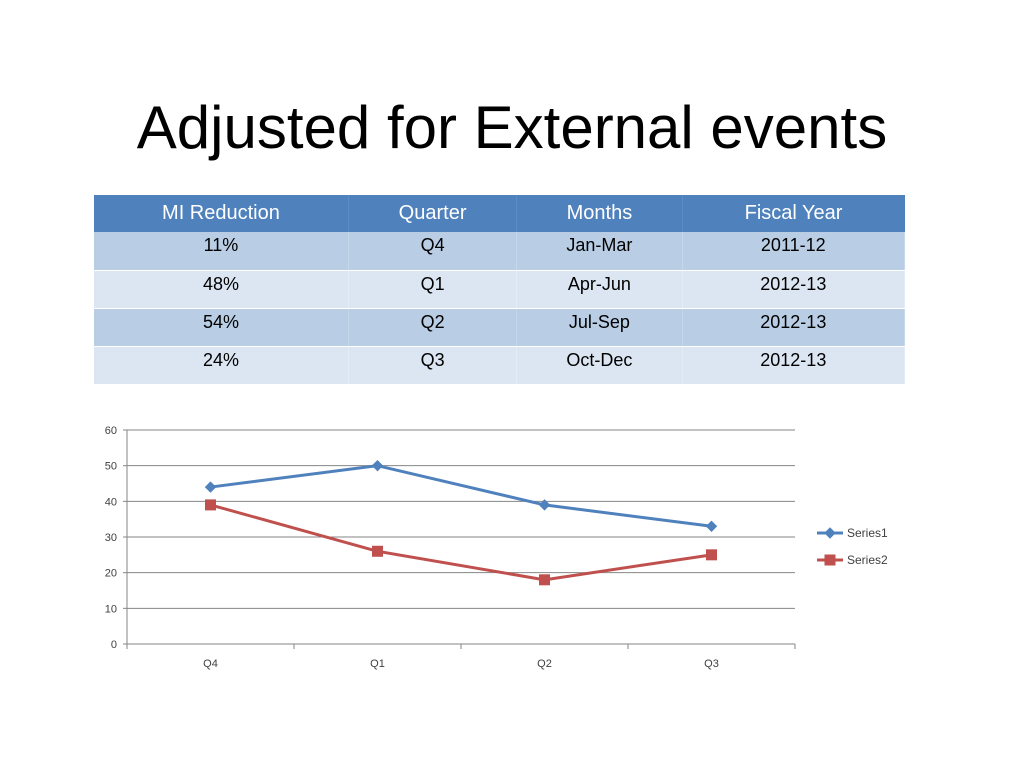 The height and width of the screenshot is (768, 1024). What do you see at coordinates (711, 664) in the screenshot?
I see `x-tick-label: Q3` at bounding box center [711, 664].